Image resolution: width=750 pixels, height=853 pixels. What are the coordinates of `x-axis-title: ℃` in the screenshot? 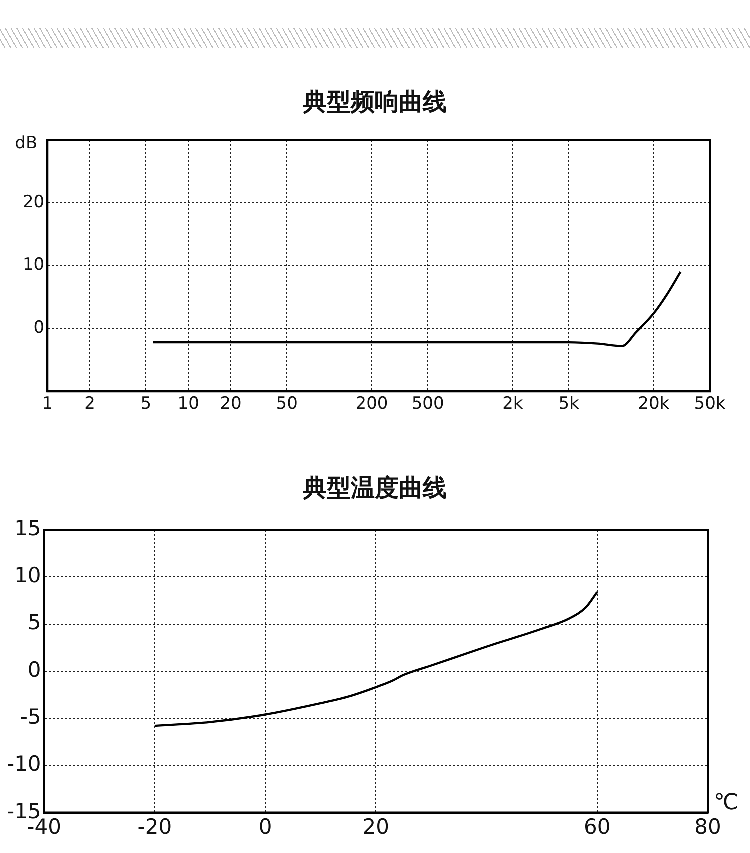 It's located at (726, 803).